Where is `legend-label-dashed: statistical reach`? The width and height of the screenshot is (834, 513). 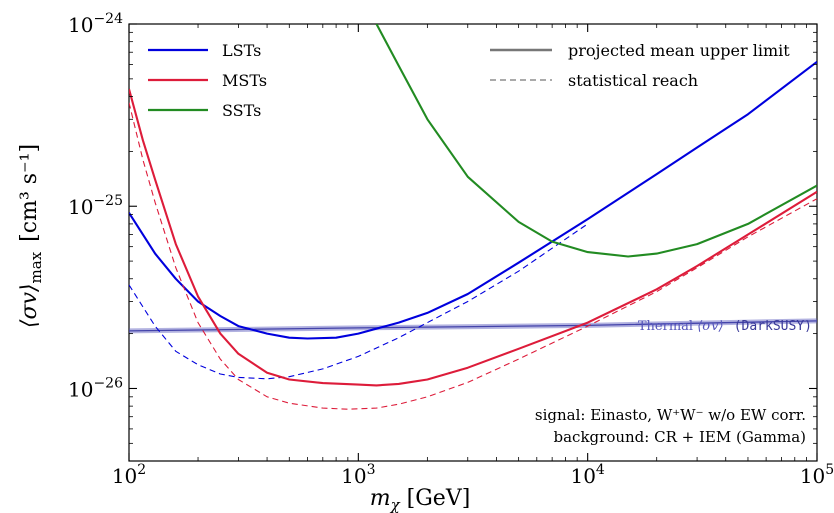
legend-label-dashed: statistical reach is located at coordinates (633, 80).